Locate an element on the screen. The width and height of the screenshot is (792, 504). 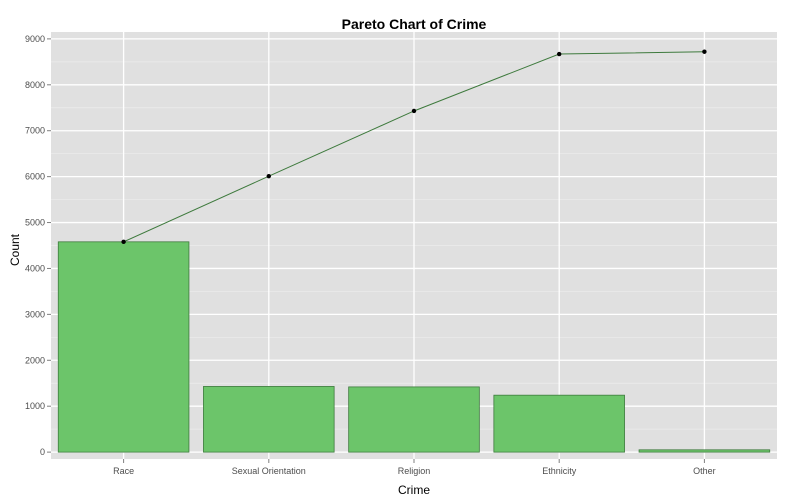
y-tick-label: 5000 is located at coordinates (35, 223).